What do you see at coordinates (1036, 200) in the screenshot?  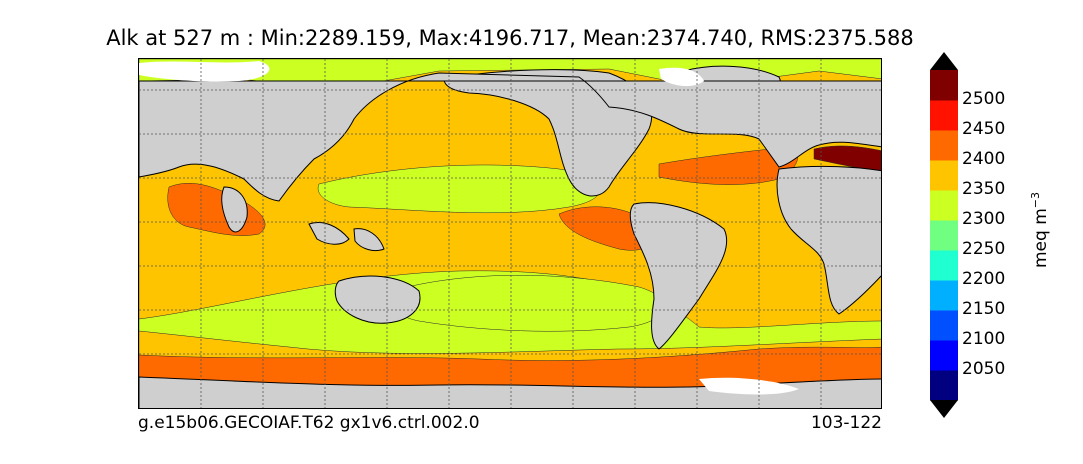 I see `unit-exponent: −3` at bounding box center [1036, 200].